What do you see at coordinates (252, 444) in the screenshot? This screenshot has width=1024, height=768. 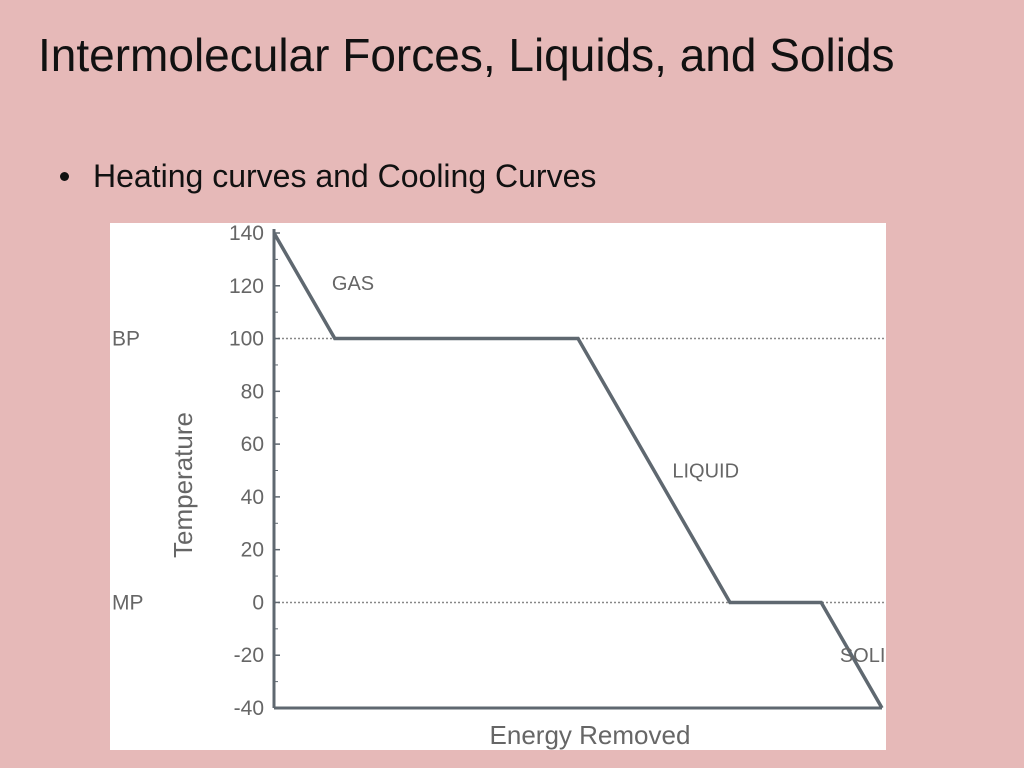 I see `y-tick-label: 60` at bounding box center [252, 444].